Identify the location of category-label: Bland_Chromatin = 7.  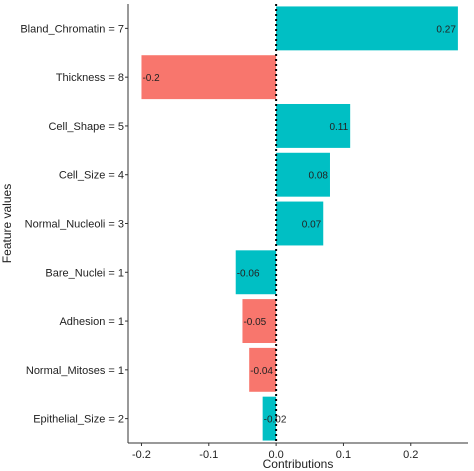
(72, 29).